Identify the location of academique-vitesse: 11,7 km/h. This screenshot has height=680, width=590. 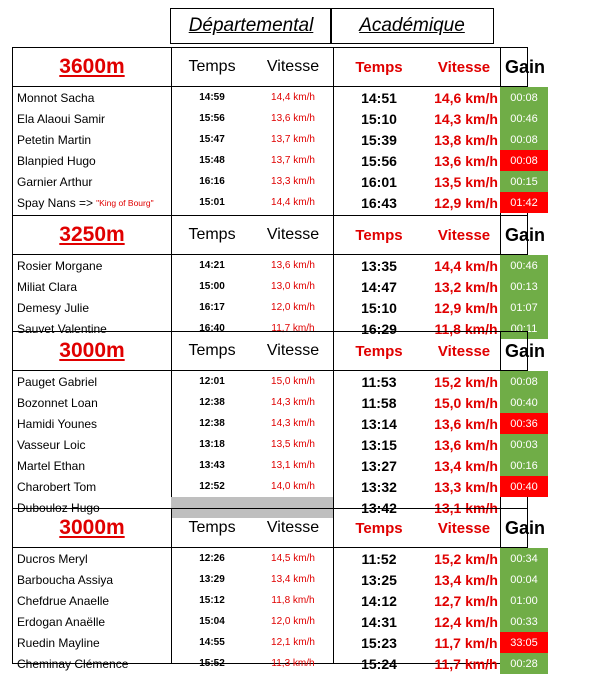
(466, 642).